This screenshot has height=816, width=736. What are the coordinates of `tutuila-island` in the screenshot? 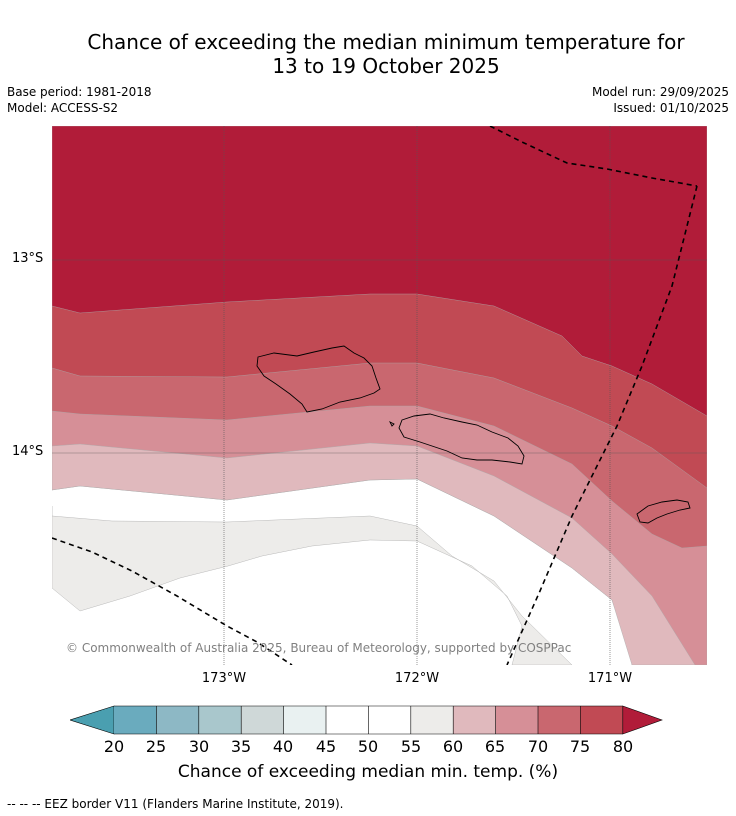 It's located at (663, 511).